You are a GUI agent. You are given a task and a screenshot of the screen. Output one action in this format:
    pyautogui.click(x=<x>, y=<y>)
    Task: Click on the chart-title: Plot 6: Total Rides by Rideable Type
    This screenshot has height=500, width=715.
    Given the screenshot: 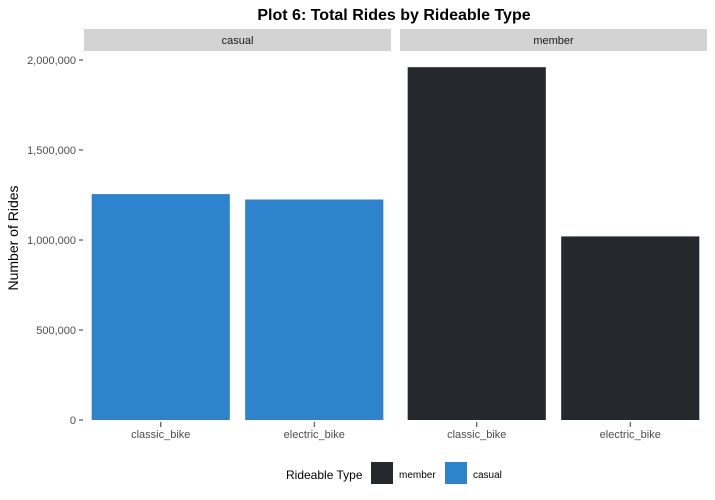 What is the action you would take?
    pyautogui.click(x=393, y=15)
    